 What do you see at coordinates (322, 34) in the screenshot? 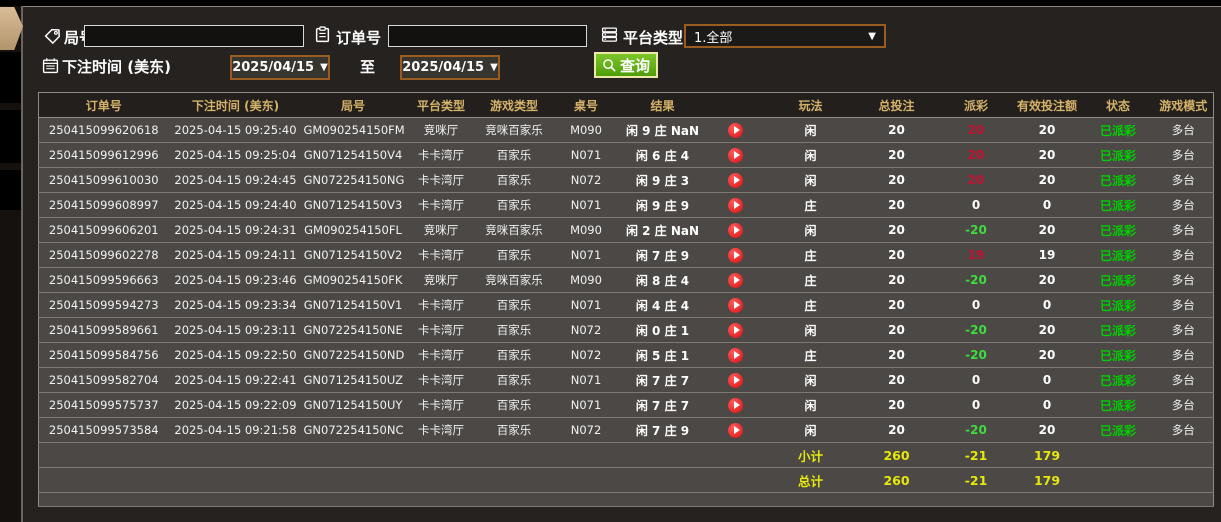
I see `clipboard-icon` at bounding box center [322, 34].